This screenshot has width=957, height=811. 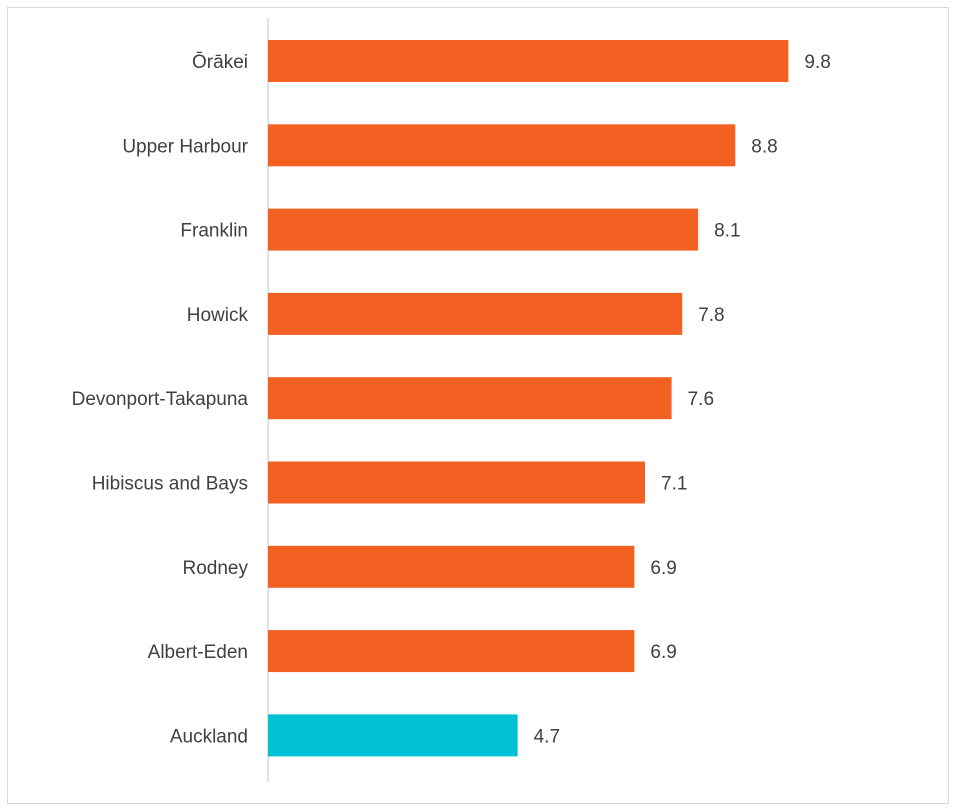 What do you see at coordinates (727, 231) in the screenshot?
I see `value-label-2: 8.1` at bounding box center [727, 231].